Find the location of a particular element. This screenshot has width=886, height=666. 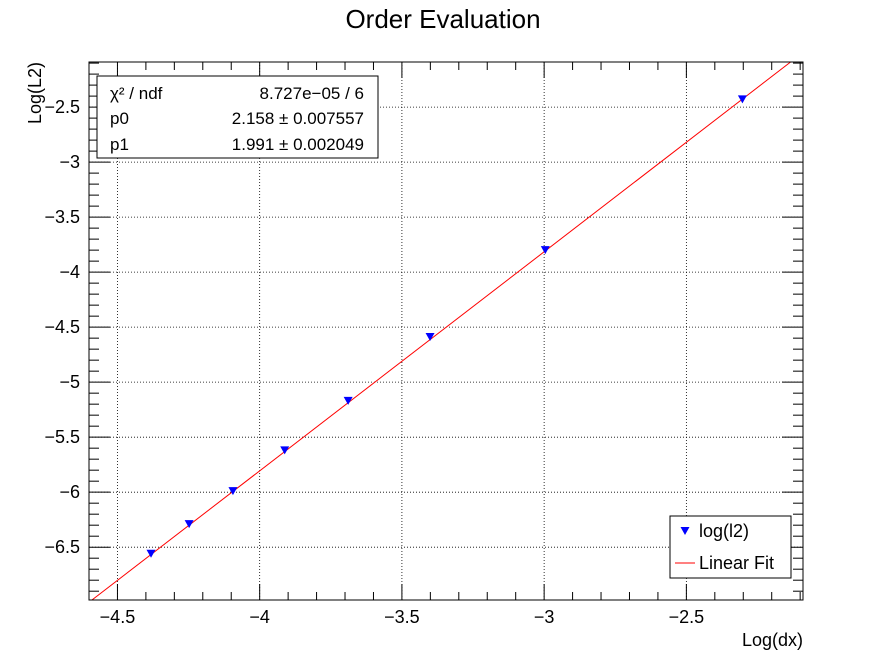

y-tick-label: −5 is located at coordinates (69, 382).